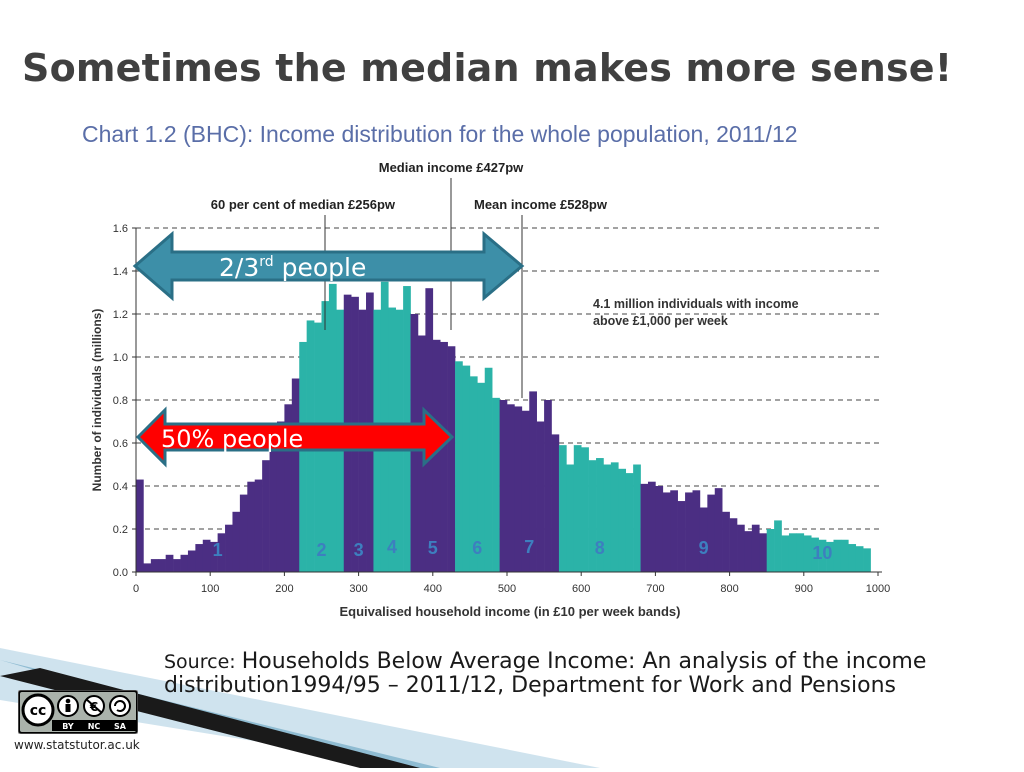 This screenshot has height=772, width=1024. I want to click on x-tick-label: 300, so click(358, 589).